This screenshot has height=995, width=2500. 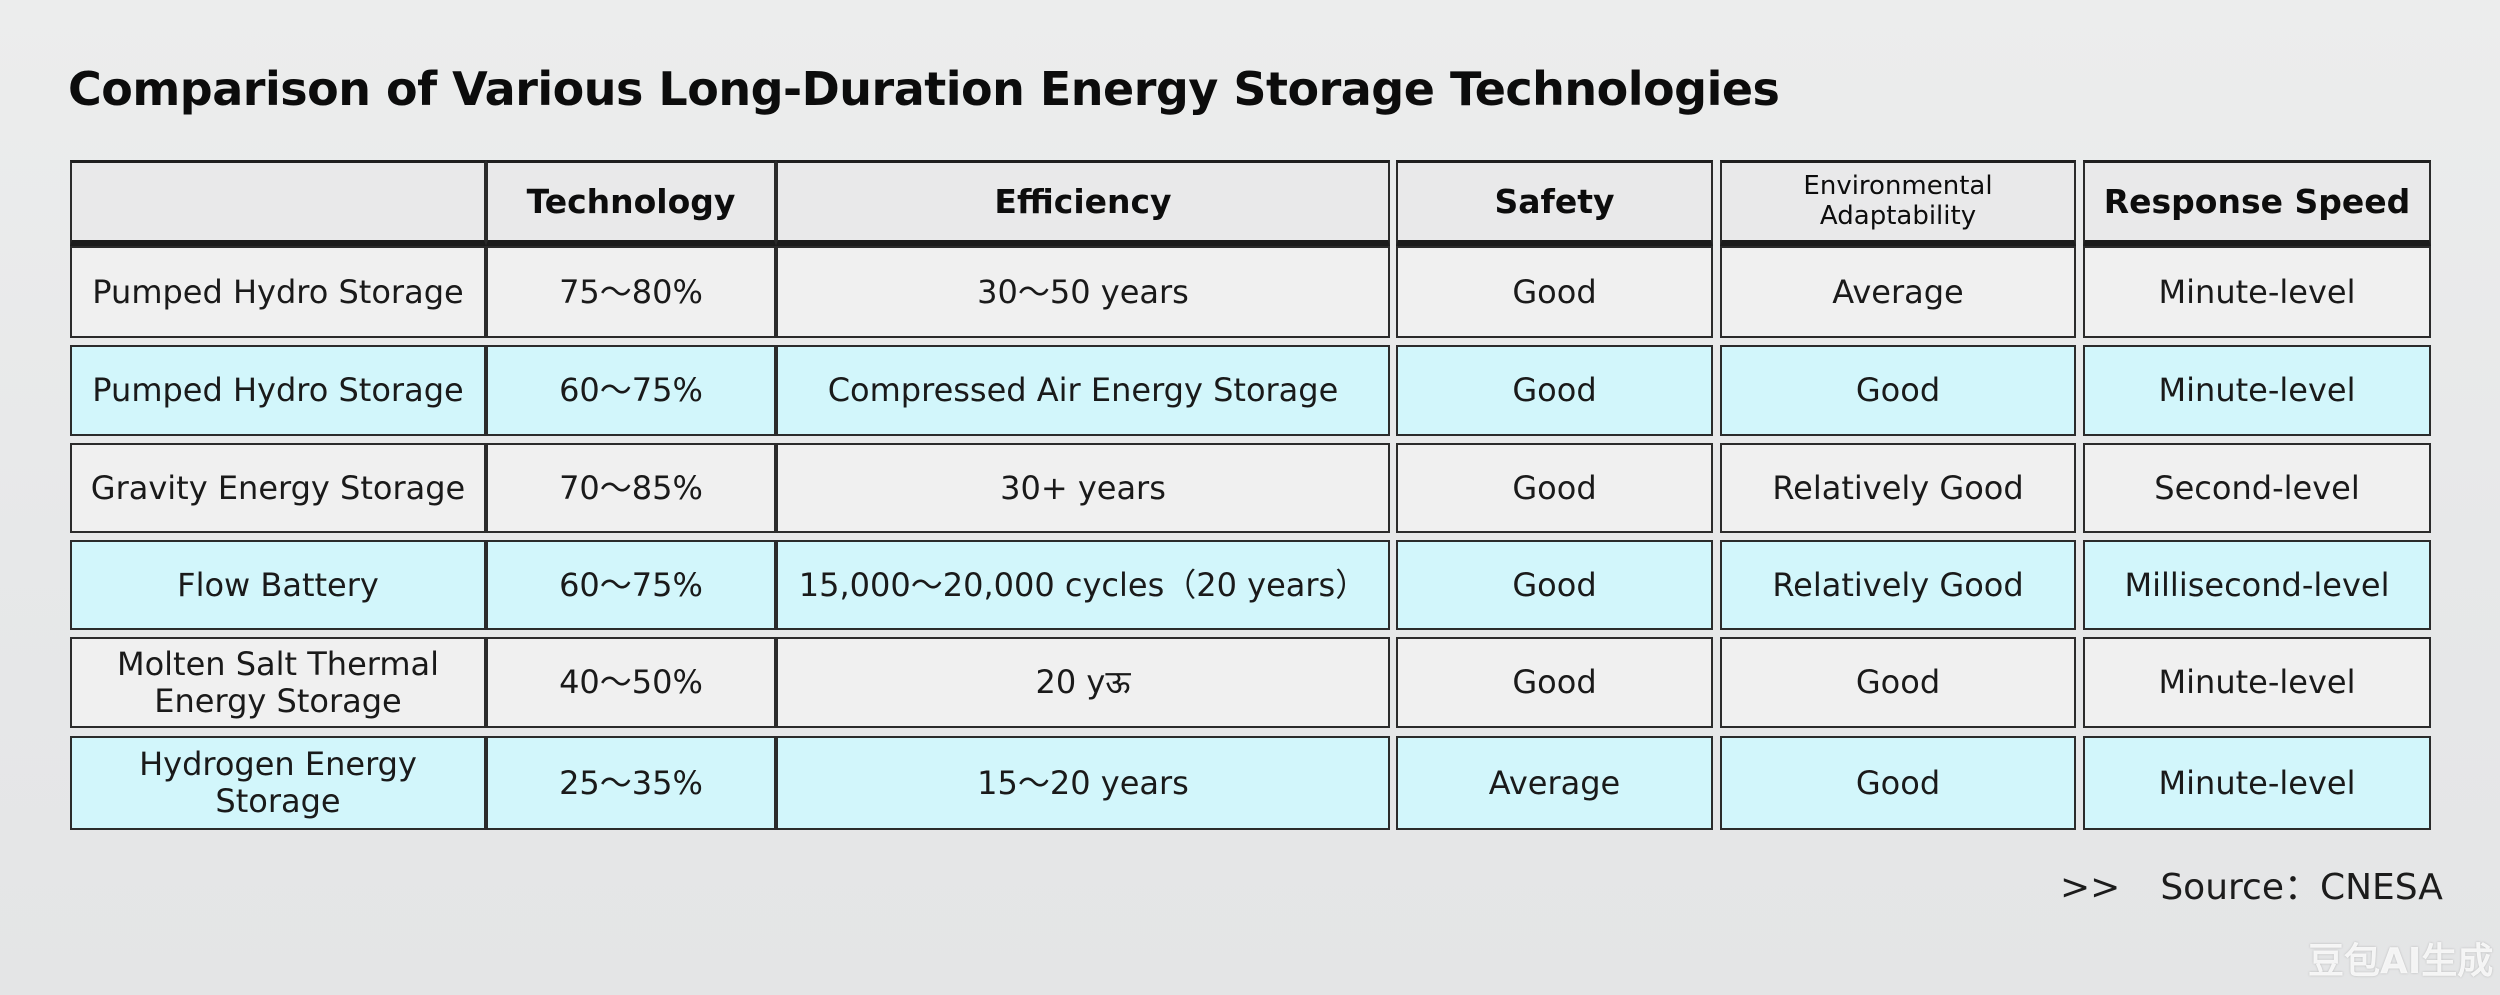 What do you see at coordinates (1083, 390) in the screenshot?
I see `table-cell-efficiency: Compressed Air Energy Storage` at bounding box center [1083, 390].